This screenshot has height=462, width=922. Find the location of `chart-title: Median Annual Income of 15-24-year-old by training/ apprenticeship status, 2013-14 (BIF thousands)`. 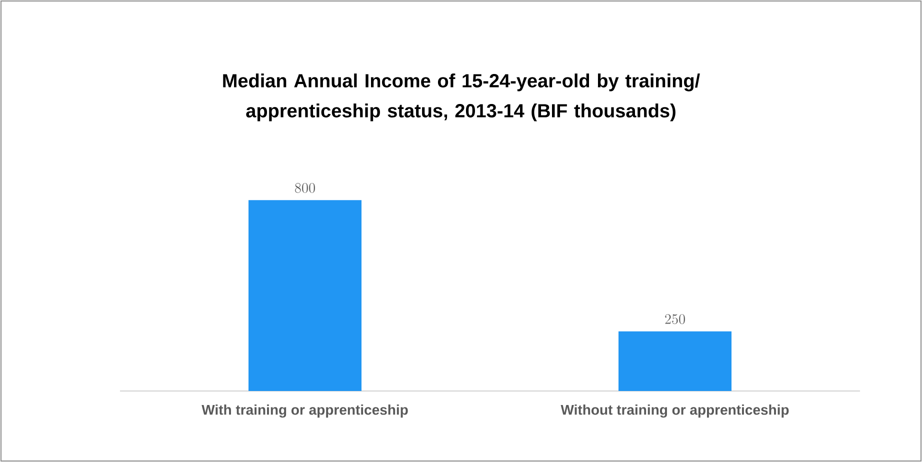

chart-title: Median Annual Income of 15-24-year-old by training/ apprenticeship status, 2013-14 (BIF thousands) is located at coordinates (461, 98).